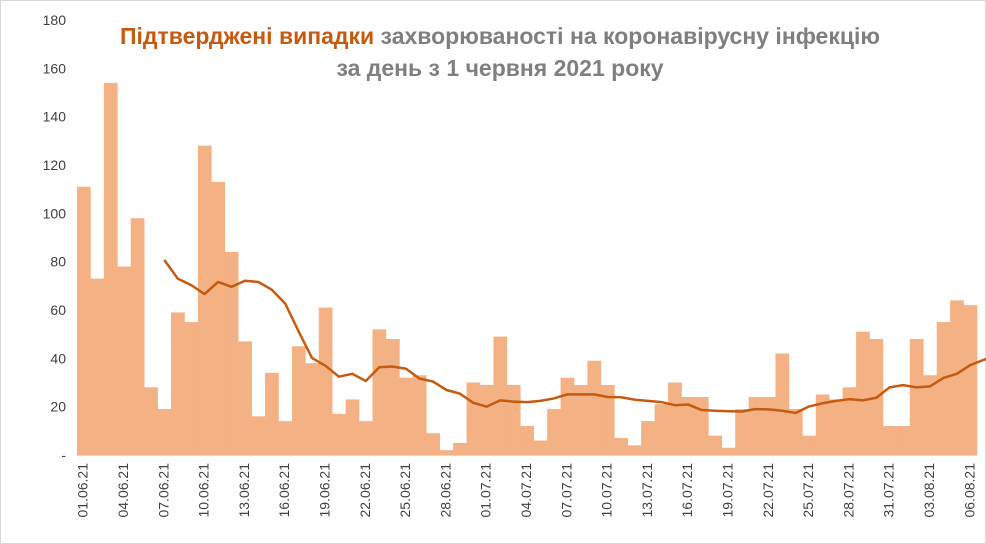 The width and height of the screenshot is (986, 544). What do you see at coordinates (55, 117) in the screenshot?
I see `y-tick-label: 140` at bounding box center [55, 117].